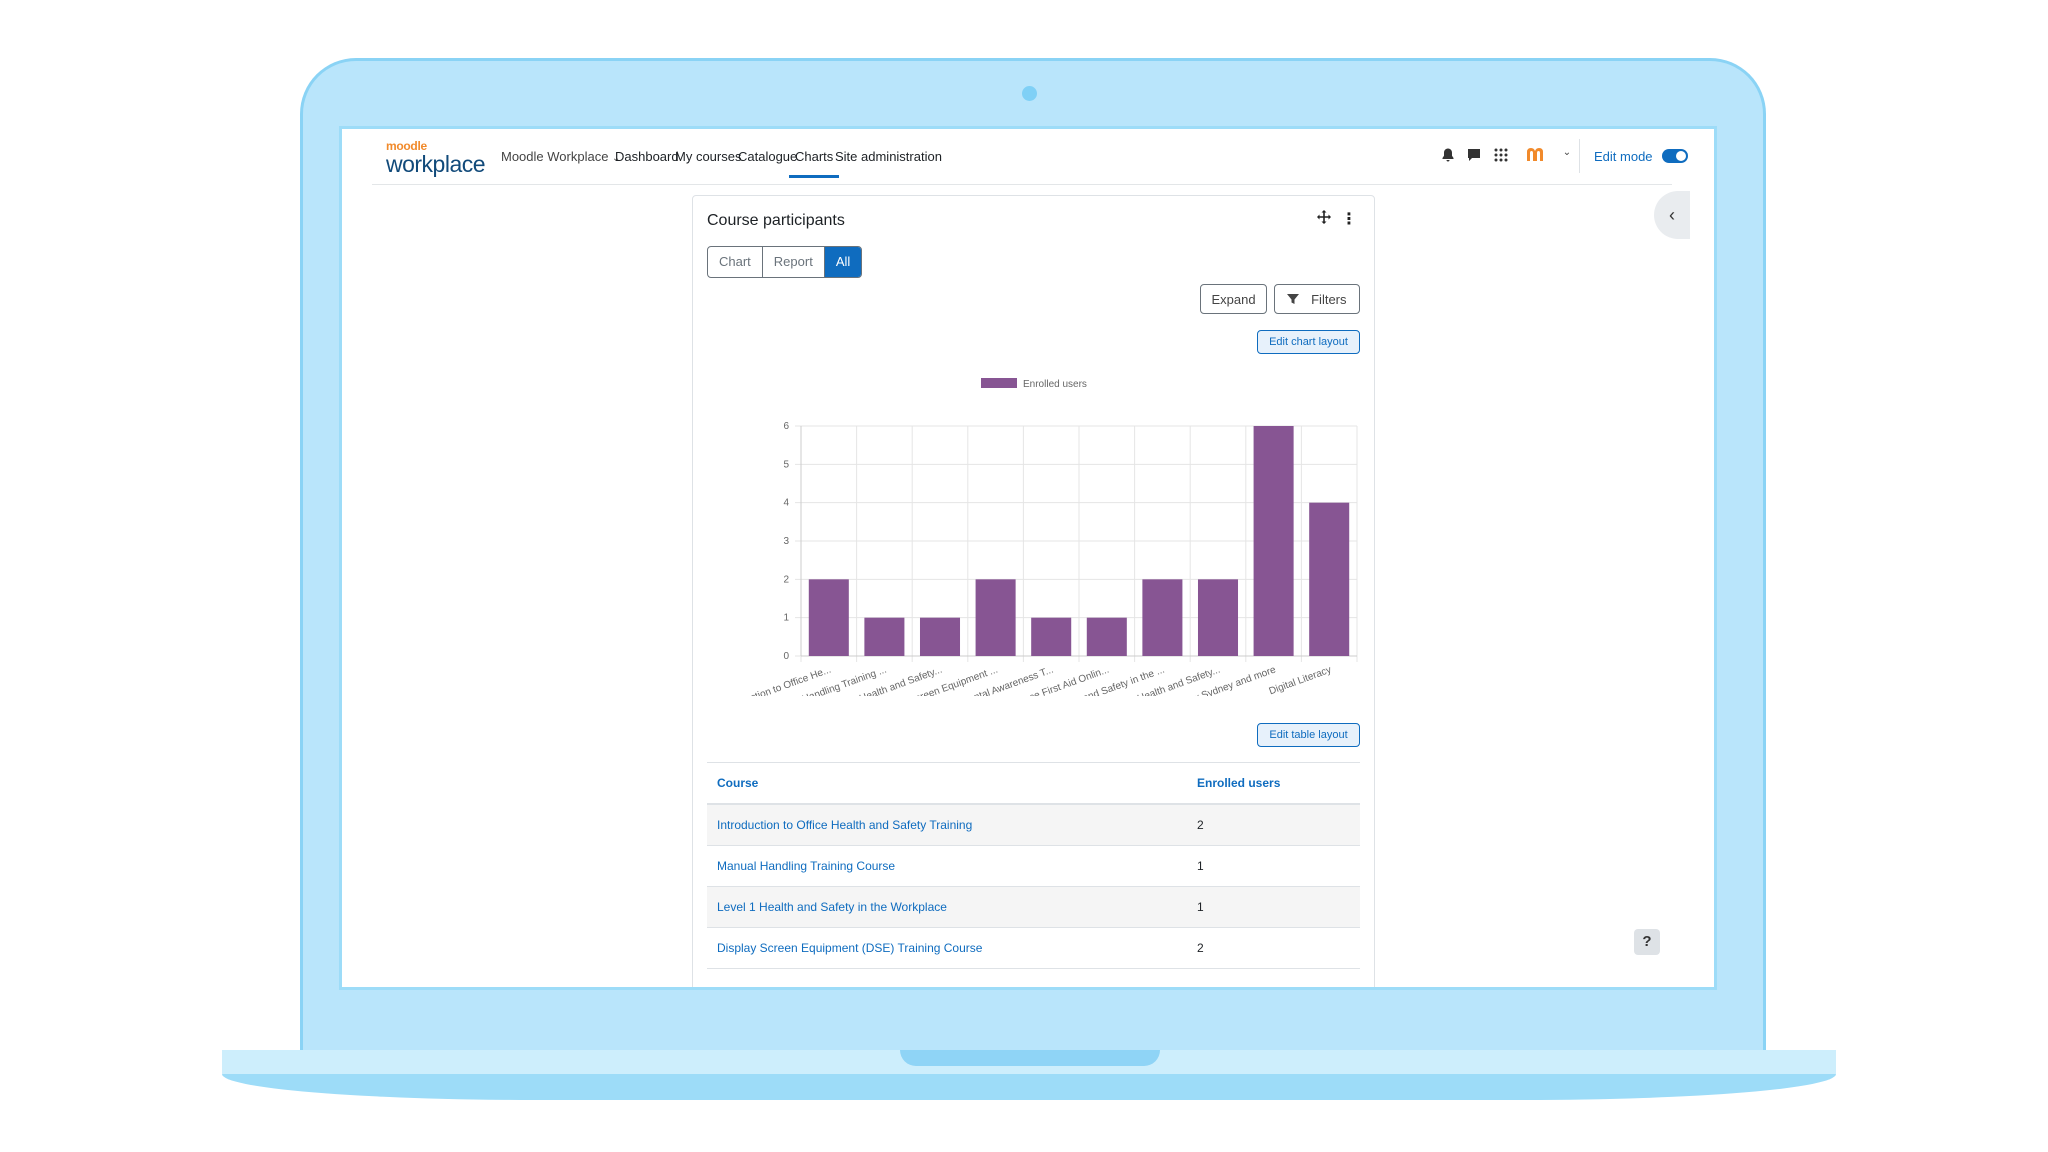 The width and height of the screenshot is (2048, 1152). I want to click on y-tick-label: 2, so click(786, 579).